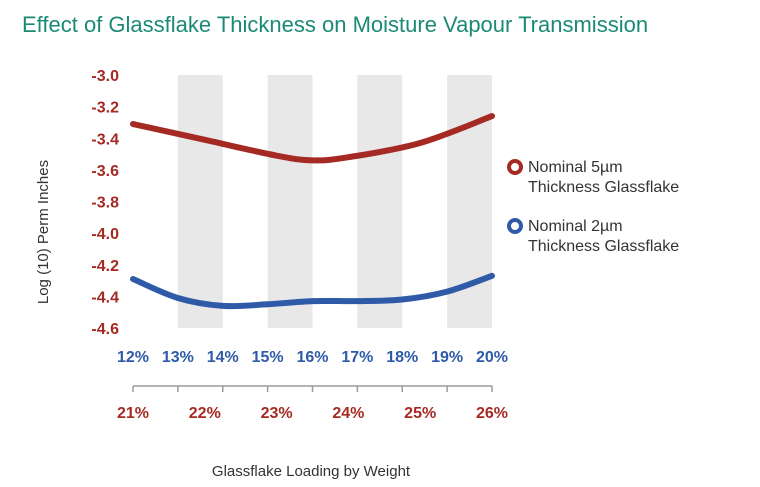  What do you see at coordinates (357, 357) in the screenshot?
I see `x-primary-tick-label: 17%` at bounding box center [357, 357].